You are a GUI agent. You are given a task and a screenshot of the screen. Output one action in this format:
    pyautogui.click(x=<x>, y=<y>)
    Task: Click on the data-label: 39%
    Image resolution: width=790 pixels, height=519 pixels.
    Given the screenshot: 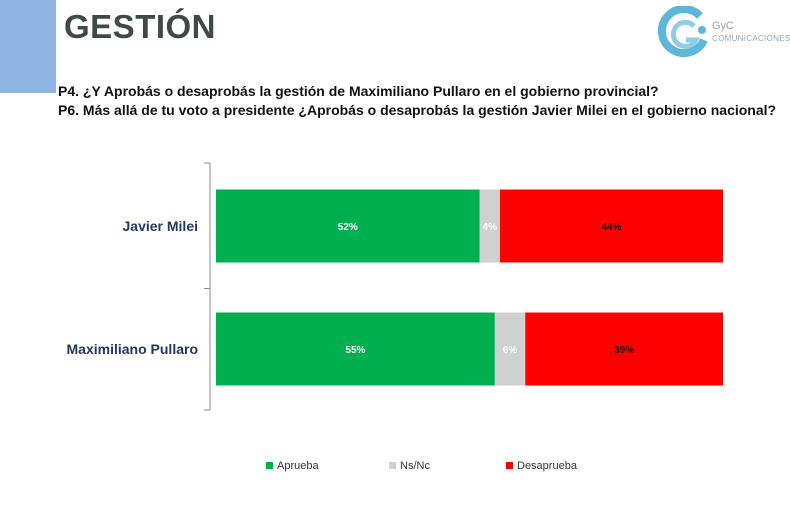 What is the action you would take?
    pyautogui.click(x=624, y=350)
    